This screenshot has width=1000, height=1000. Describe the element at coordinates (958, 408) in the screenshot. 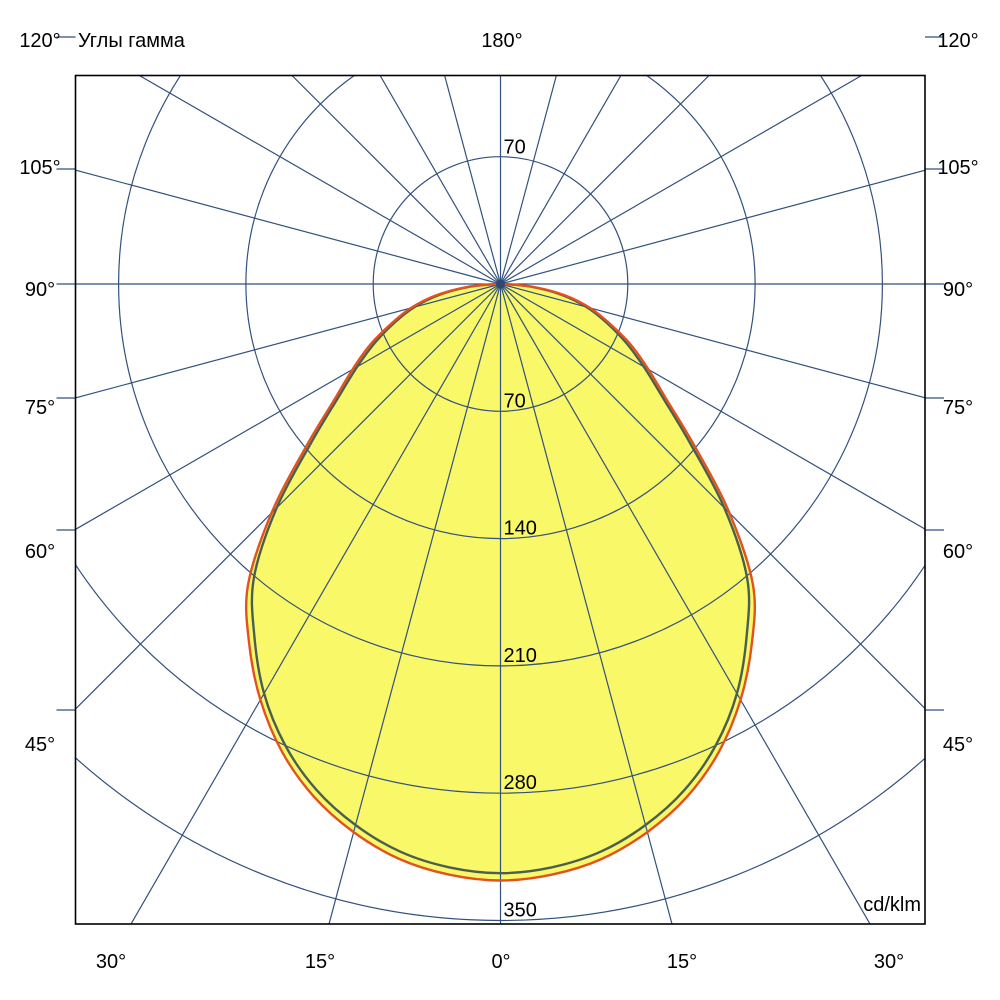

I see `gamma-label-right-75: 75°` at that location.